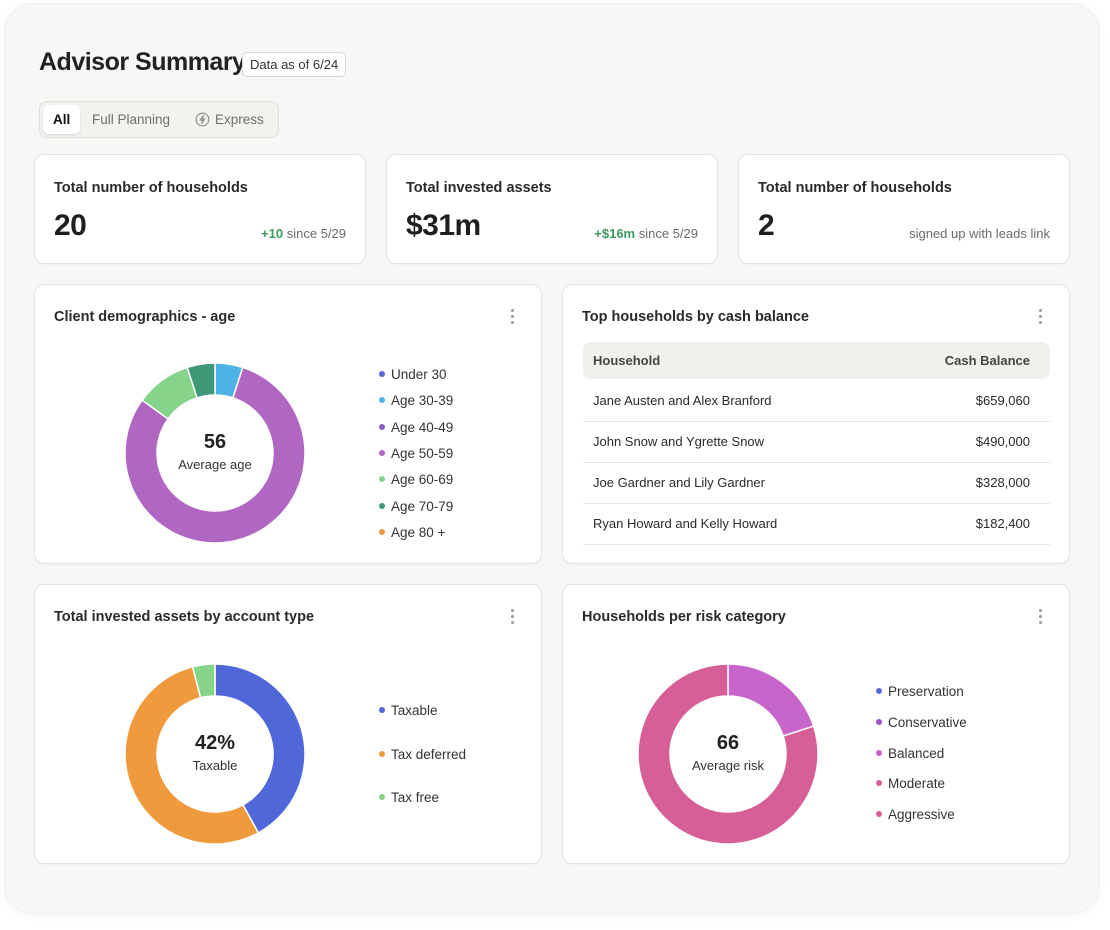 Image resolution: width=1110 pixels, height=930 pixels. What do you see at coordinates (685, 523) in the screenshot?
I see `household-name: Ryan Howard and Kelly Howard` at bounding box center [685, 523].